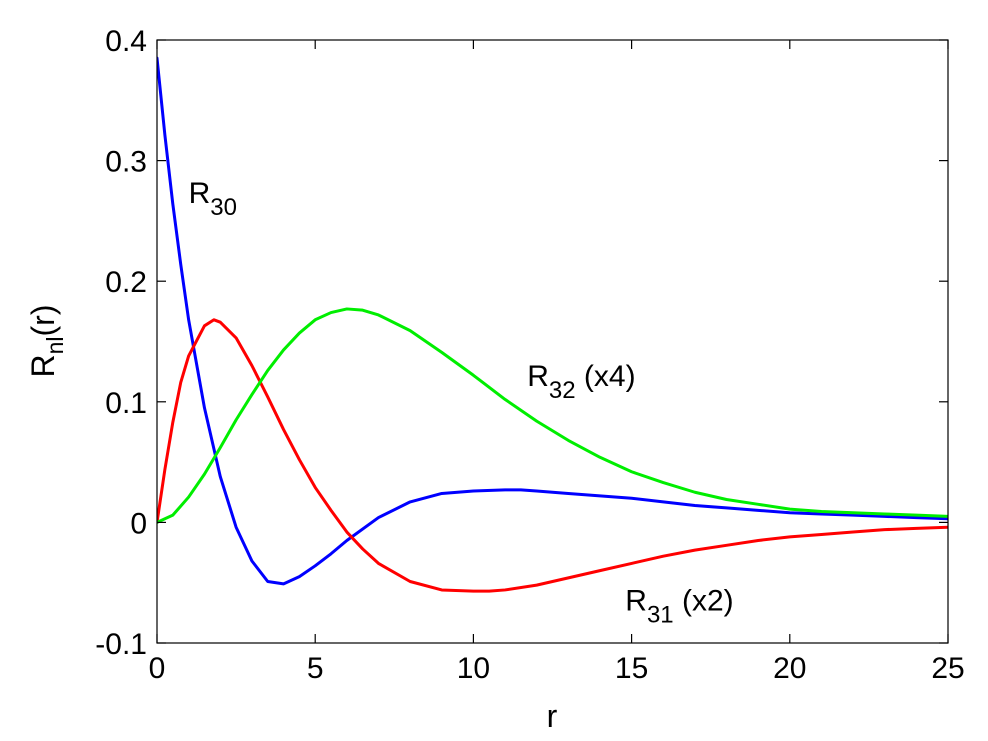 The image size is (988, 741). I want to click on x-axis-label: r, so click(552, 716).